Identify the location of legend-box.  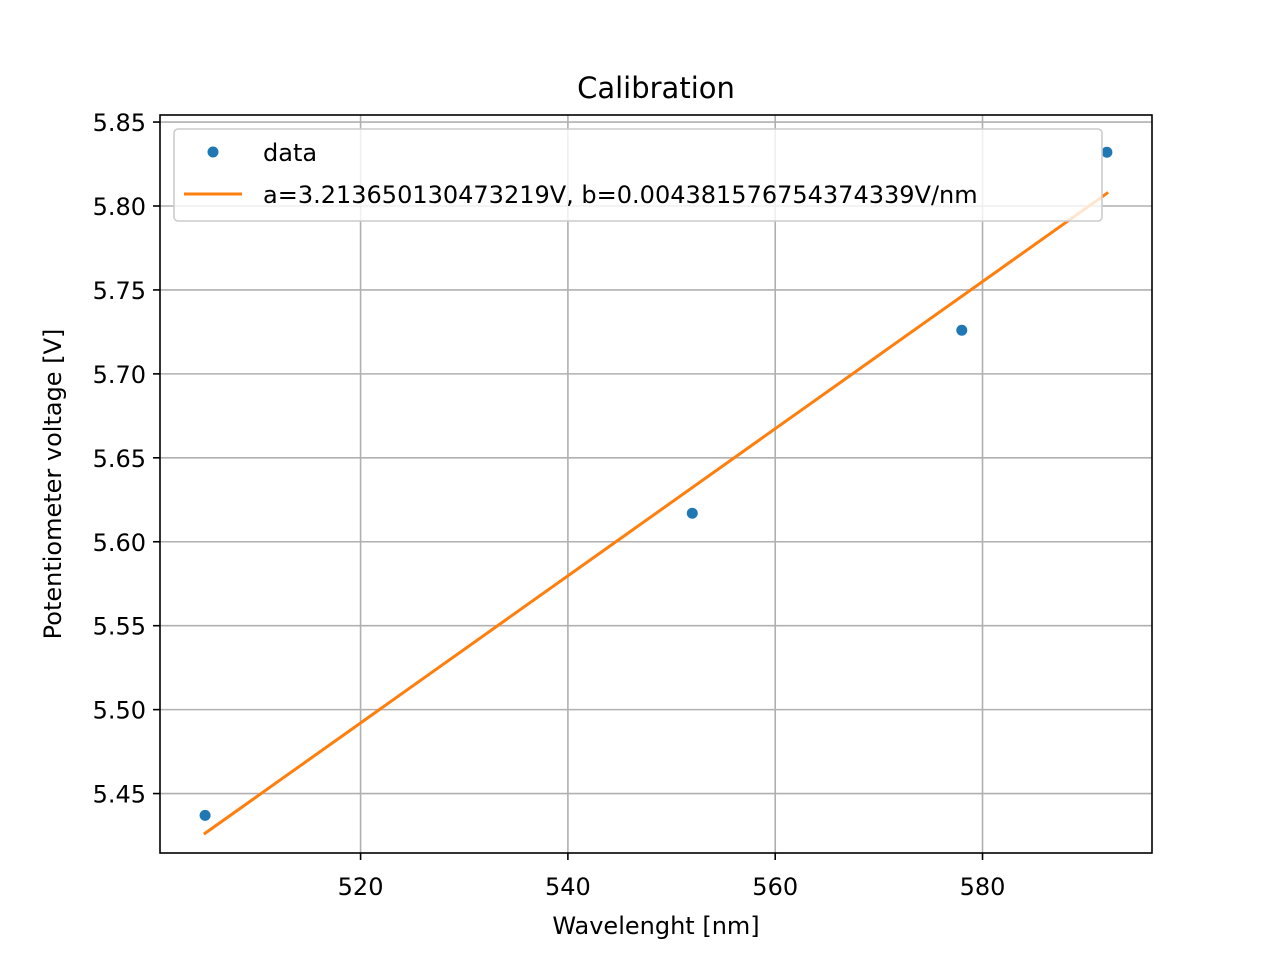
(638, 175).